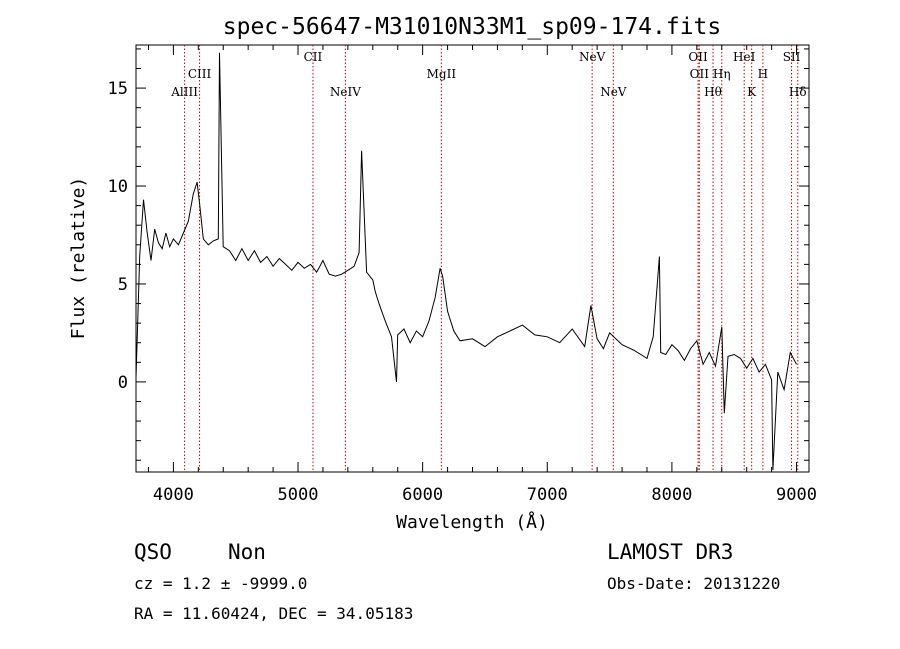 The image size is (900, 649). What do you see at coordinates (153, 552) in the screenshot?
I see `class-label: QSO` at bounding box center [153, 552].